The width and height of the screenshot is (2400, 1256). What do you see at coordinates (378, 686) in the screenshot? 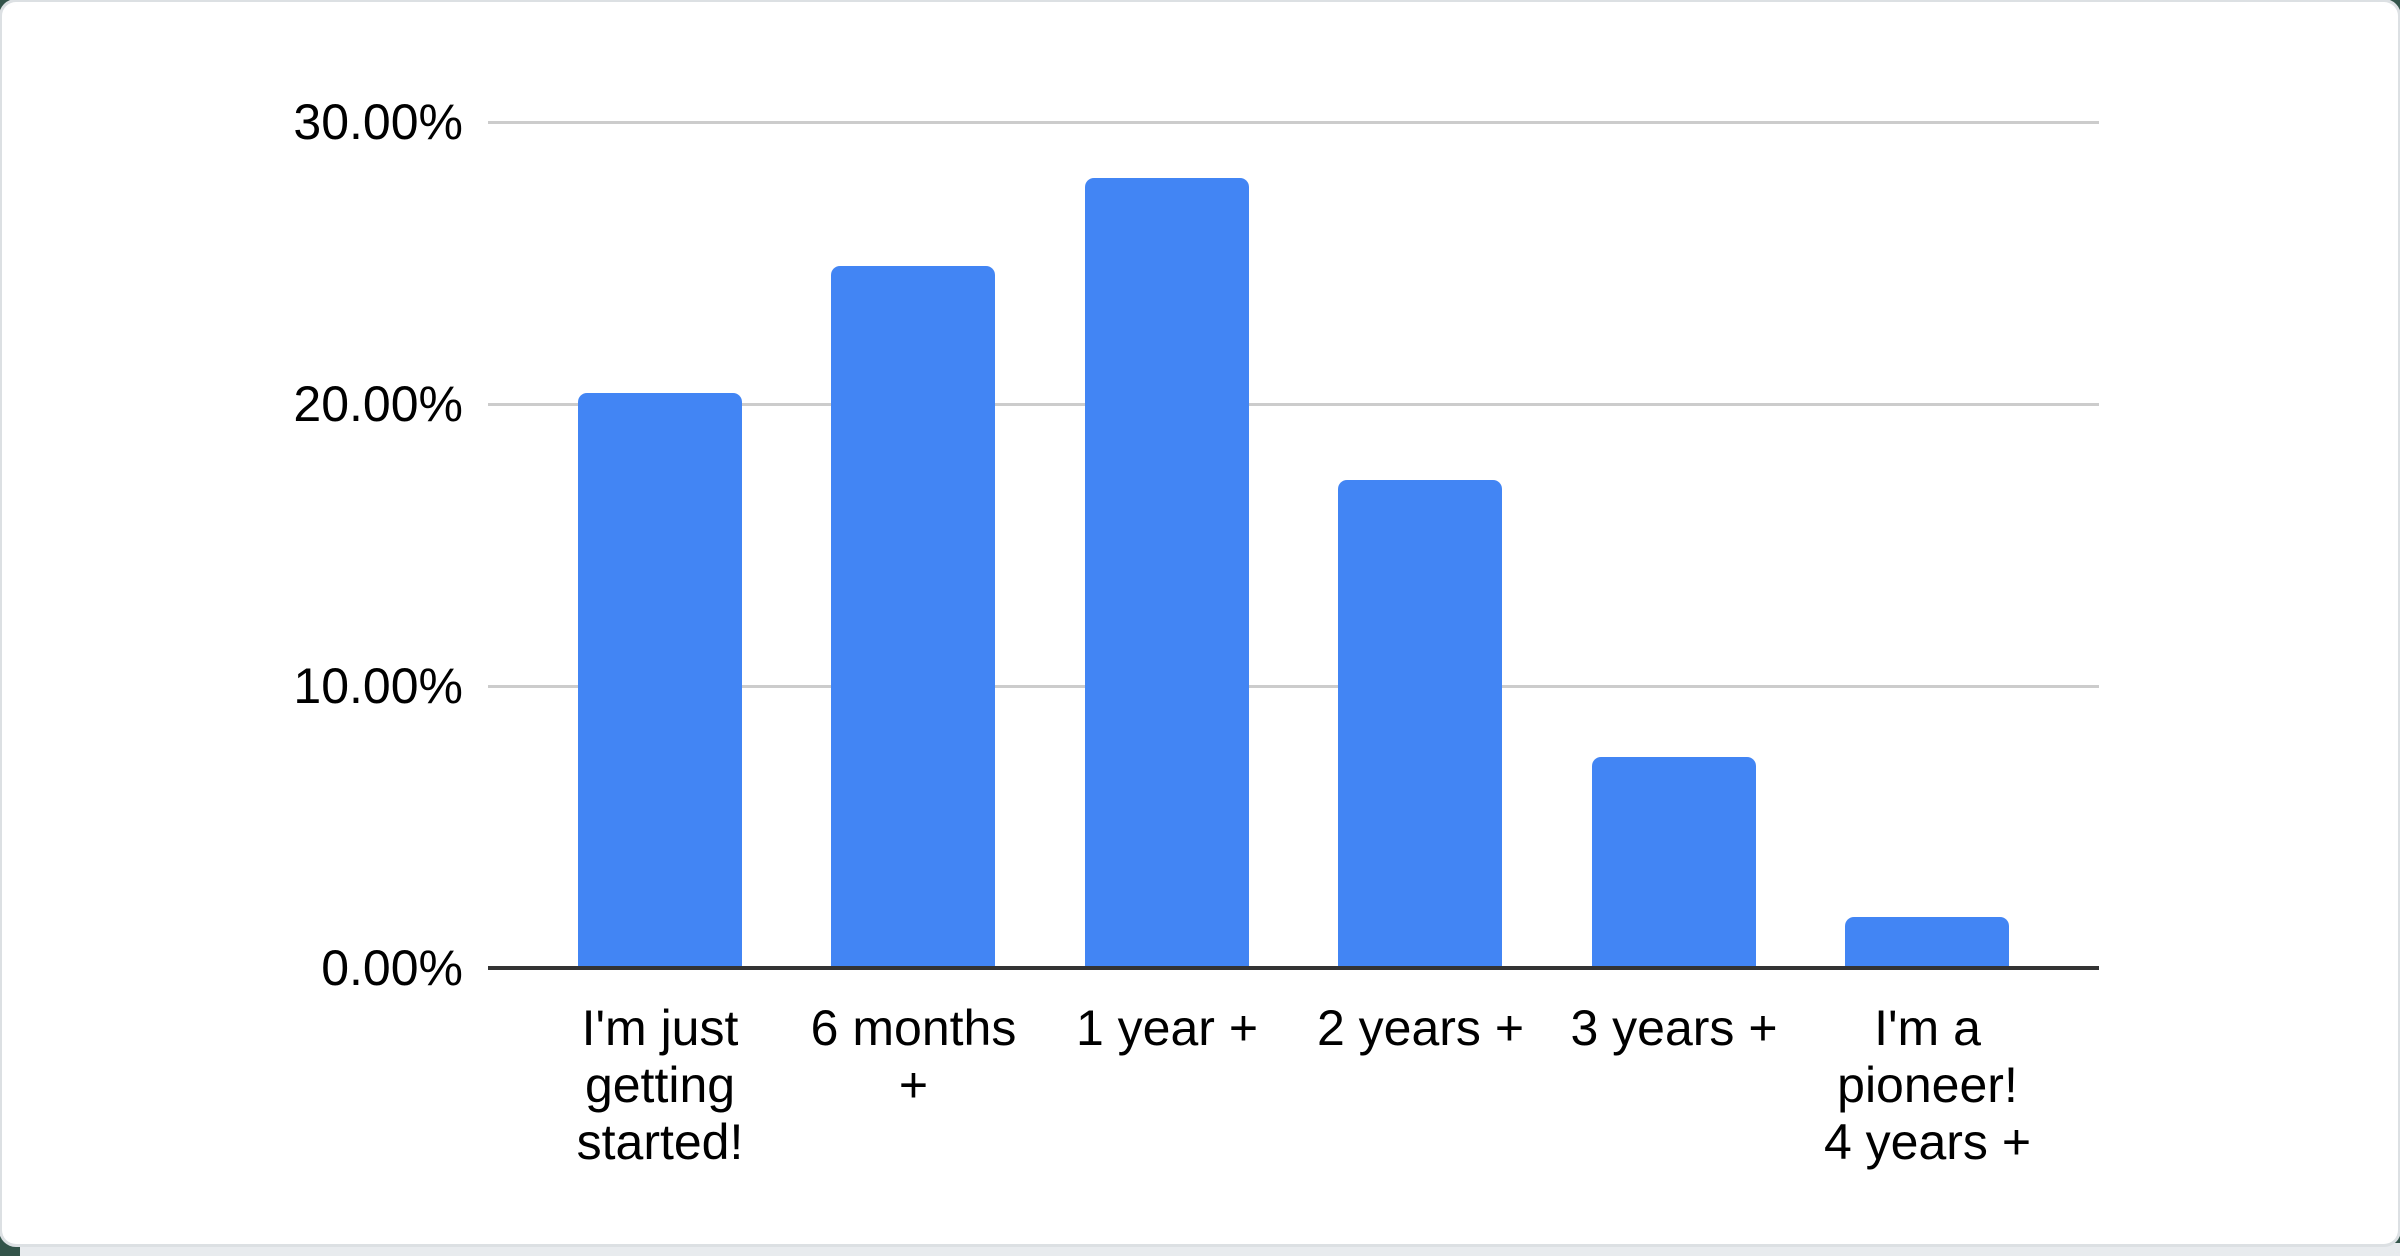
I see `y-axis-tick-label: 10.00%` at bounding box center [378, 686].